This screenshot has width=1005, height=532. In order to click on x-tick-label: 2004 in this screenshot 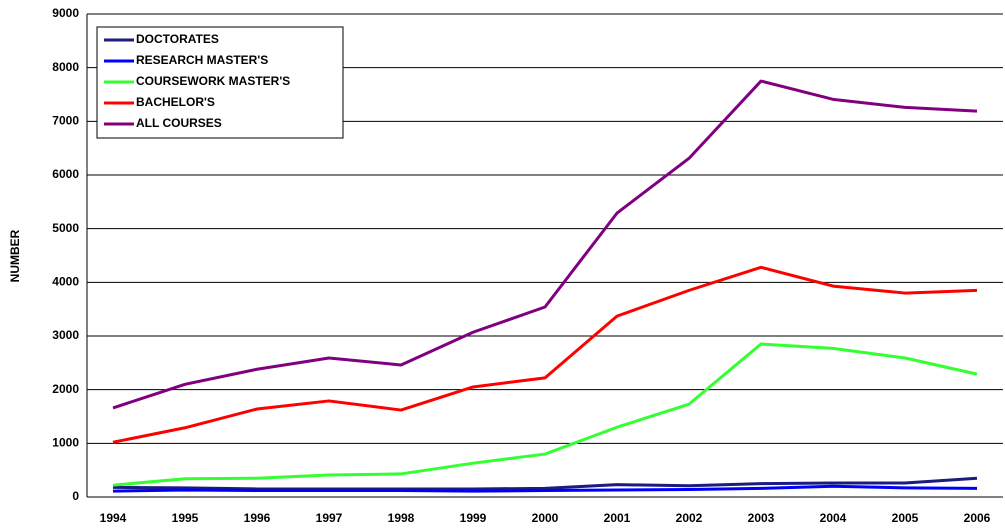, I will do `click(833, 518)`.